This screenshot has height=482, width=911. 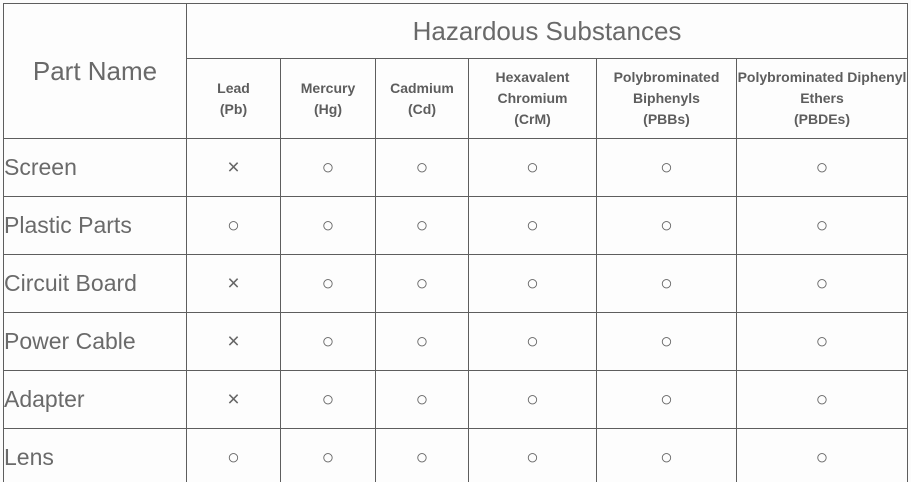 I want to click on part-name-cell: Lens, so click(x=95, y=455).